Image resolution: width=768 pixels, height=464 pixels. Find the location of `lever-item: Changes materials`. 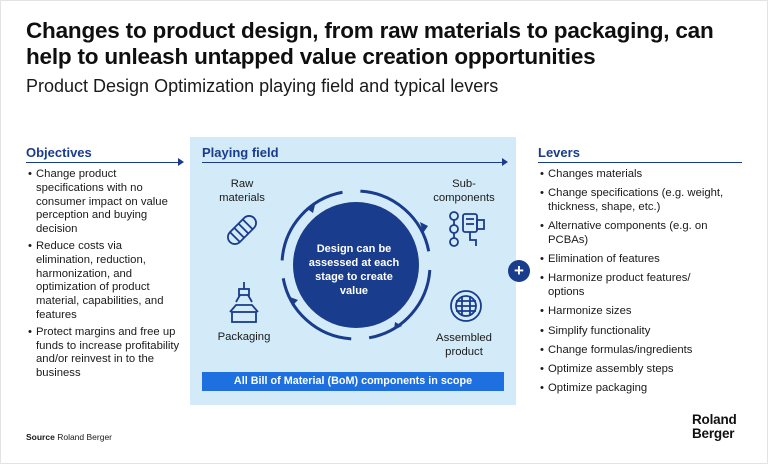

lever-item: Changes materials is located at coordinates (633, 175).